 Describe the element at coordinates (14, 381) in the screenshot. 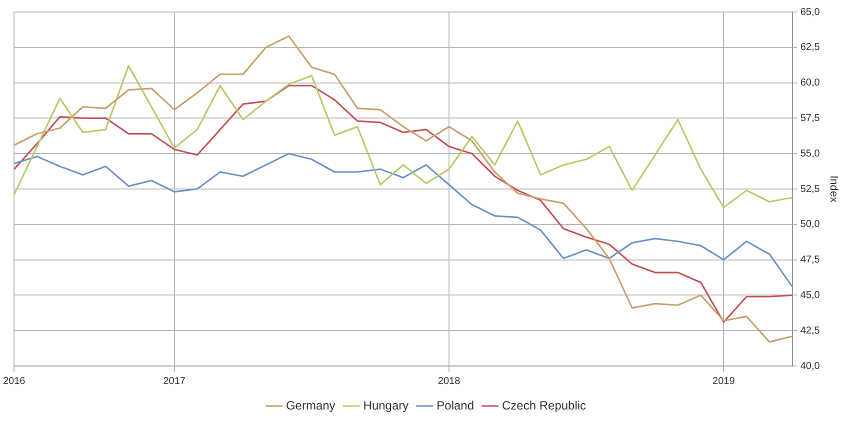

I see `x-tick-label: 2016` at that location.